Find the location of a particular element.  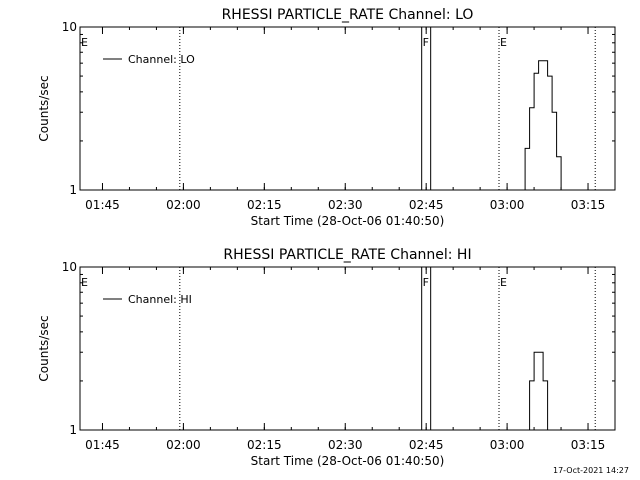

chart-title: RHESSI PARTICLE_RATE Channel: LO is located at coordinates (348, 15).